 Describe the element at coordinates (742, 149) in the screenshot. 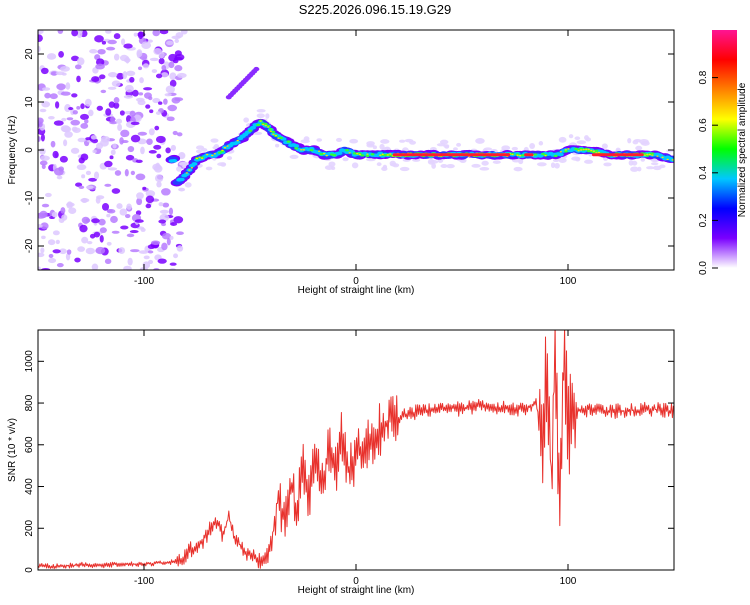

I see `colorbar-label: Normalized spectral amplitude` at that location.